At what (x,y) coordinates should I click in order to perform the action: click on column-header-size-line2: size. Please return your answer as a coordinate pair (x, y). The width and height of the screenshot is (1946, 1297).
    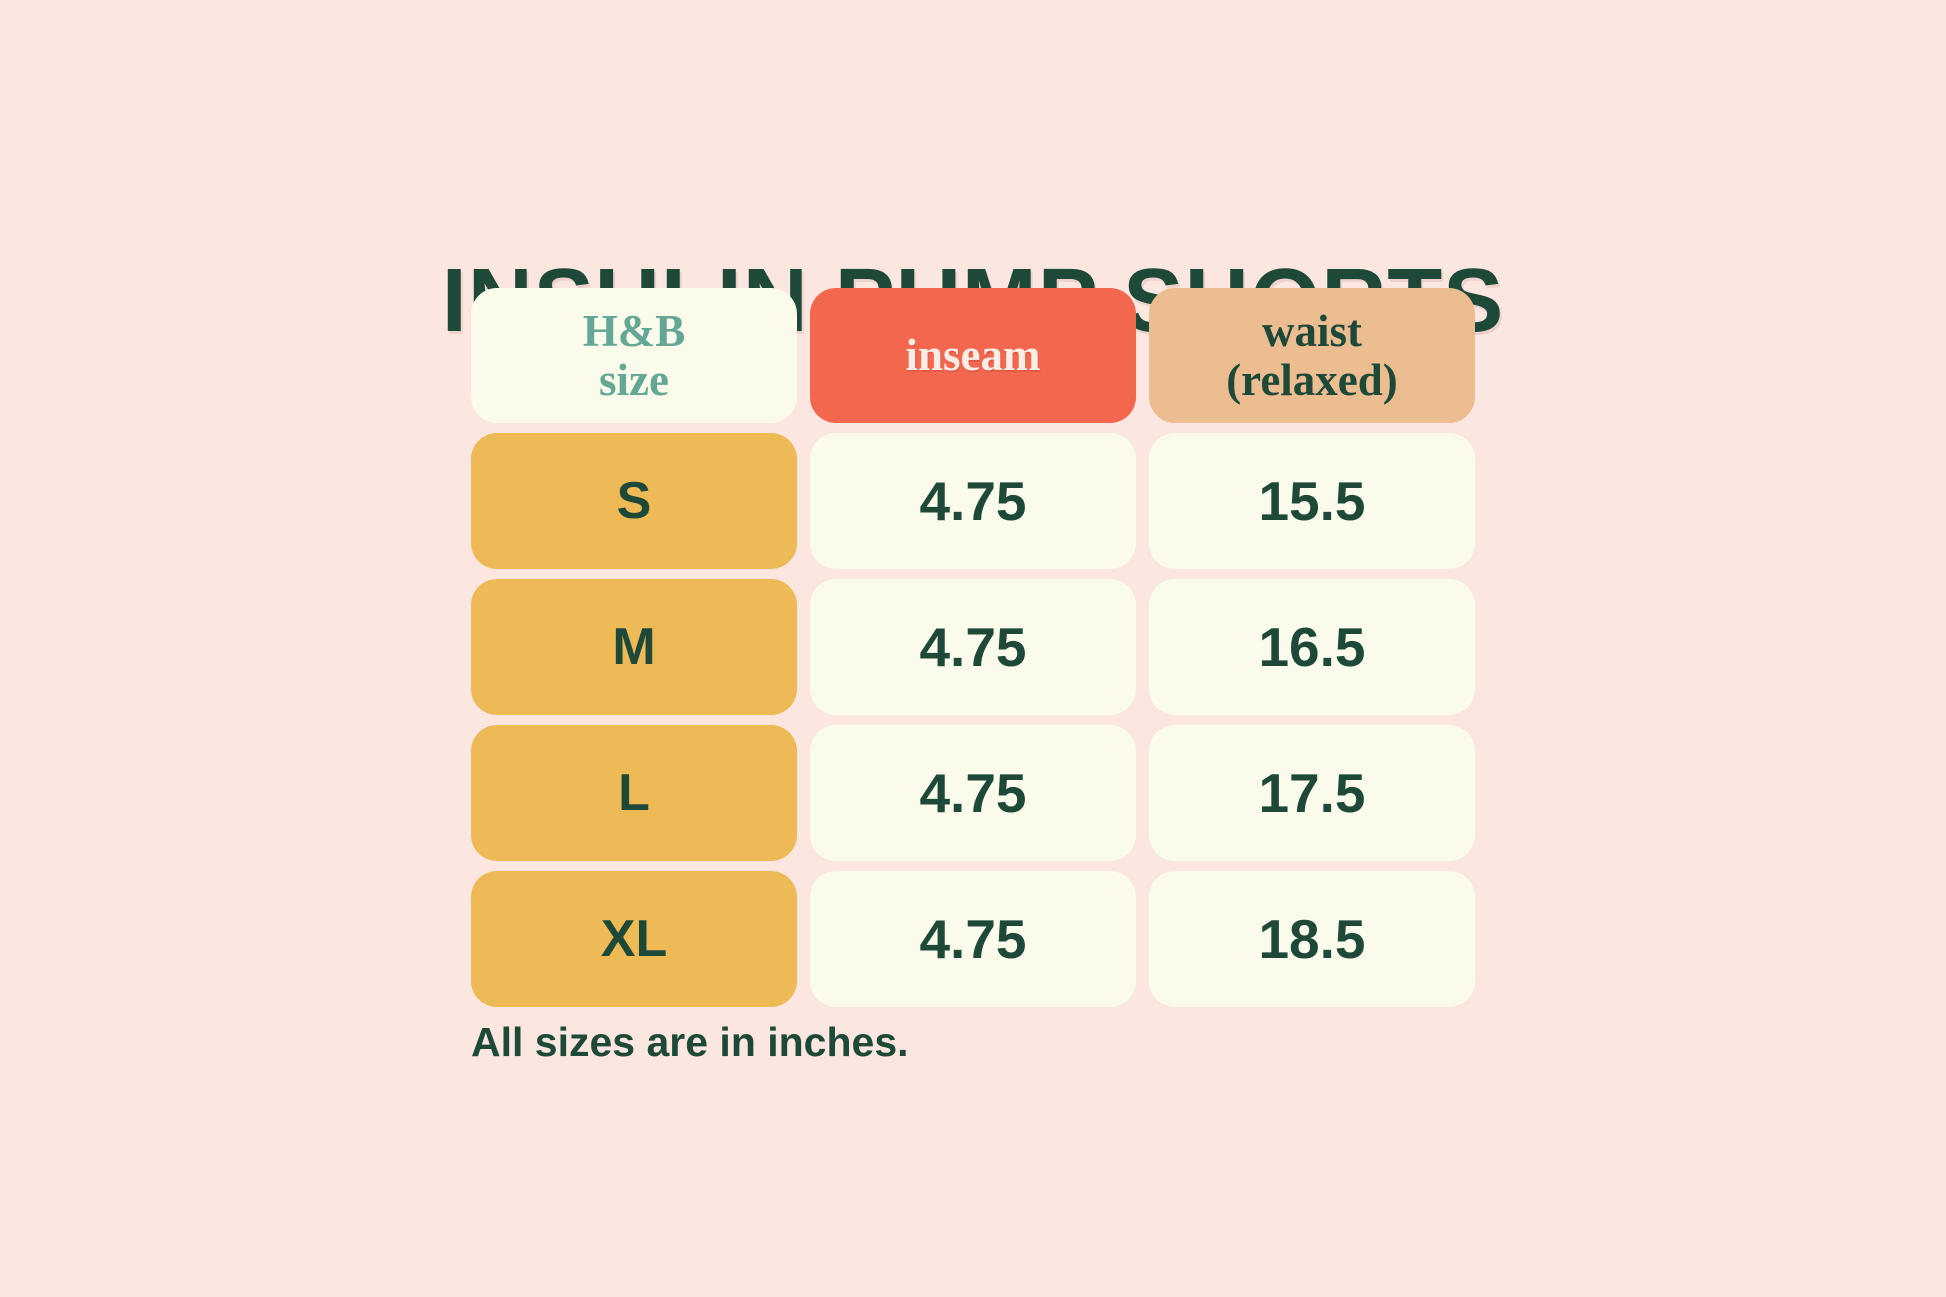
    Looking at the image, I should click on (634, 379).